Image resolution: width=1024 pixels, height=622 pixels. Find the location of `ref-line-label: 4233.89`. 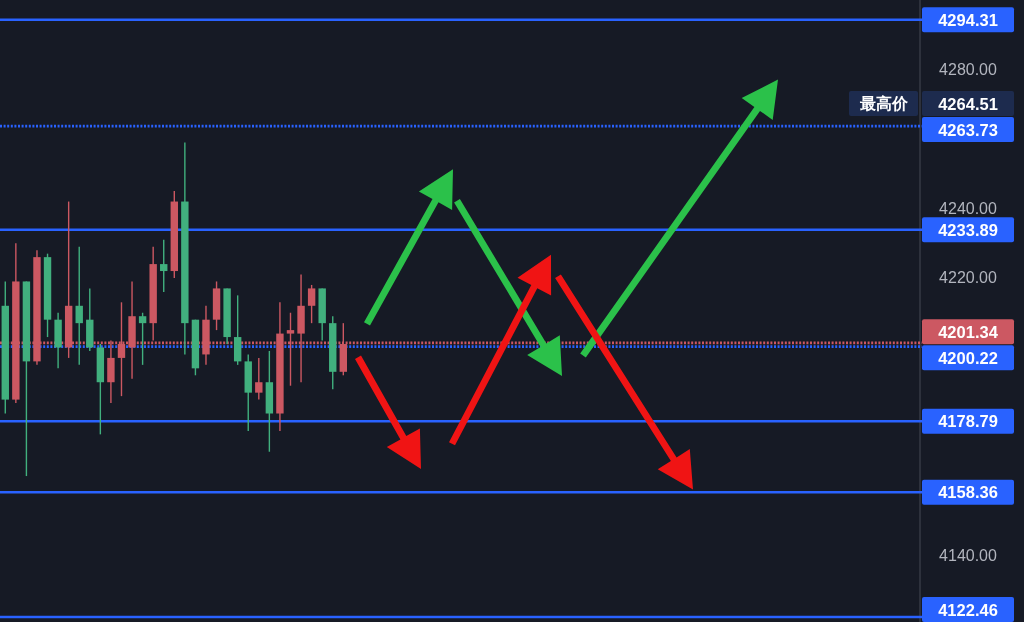

ref-line-label: 4233.89 is located at coordinates (968, 229).